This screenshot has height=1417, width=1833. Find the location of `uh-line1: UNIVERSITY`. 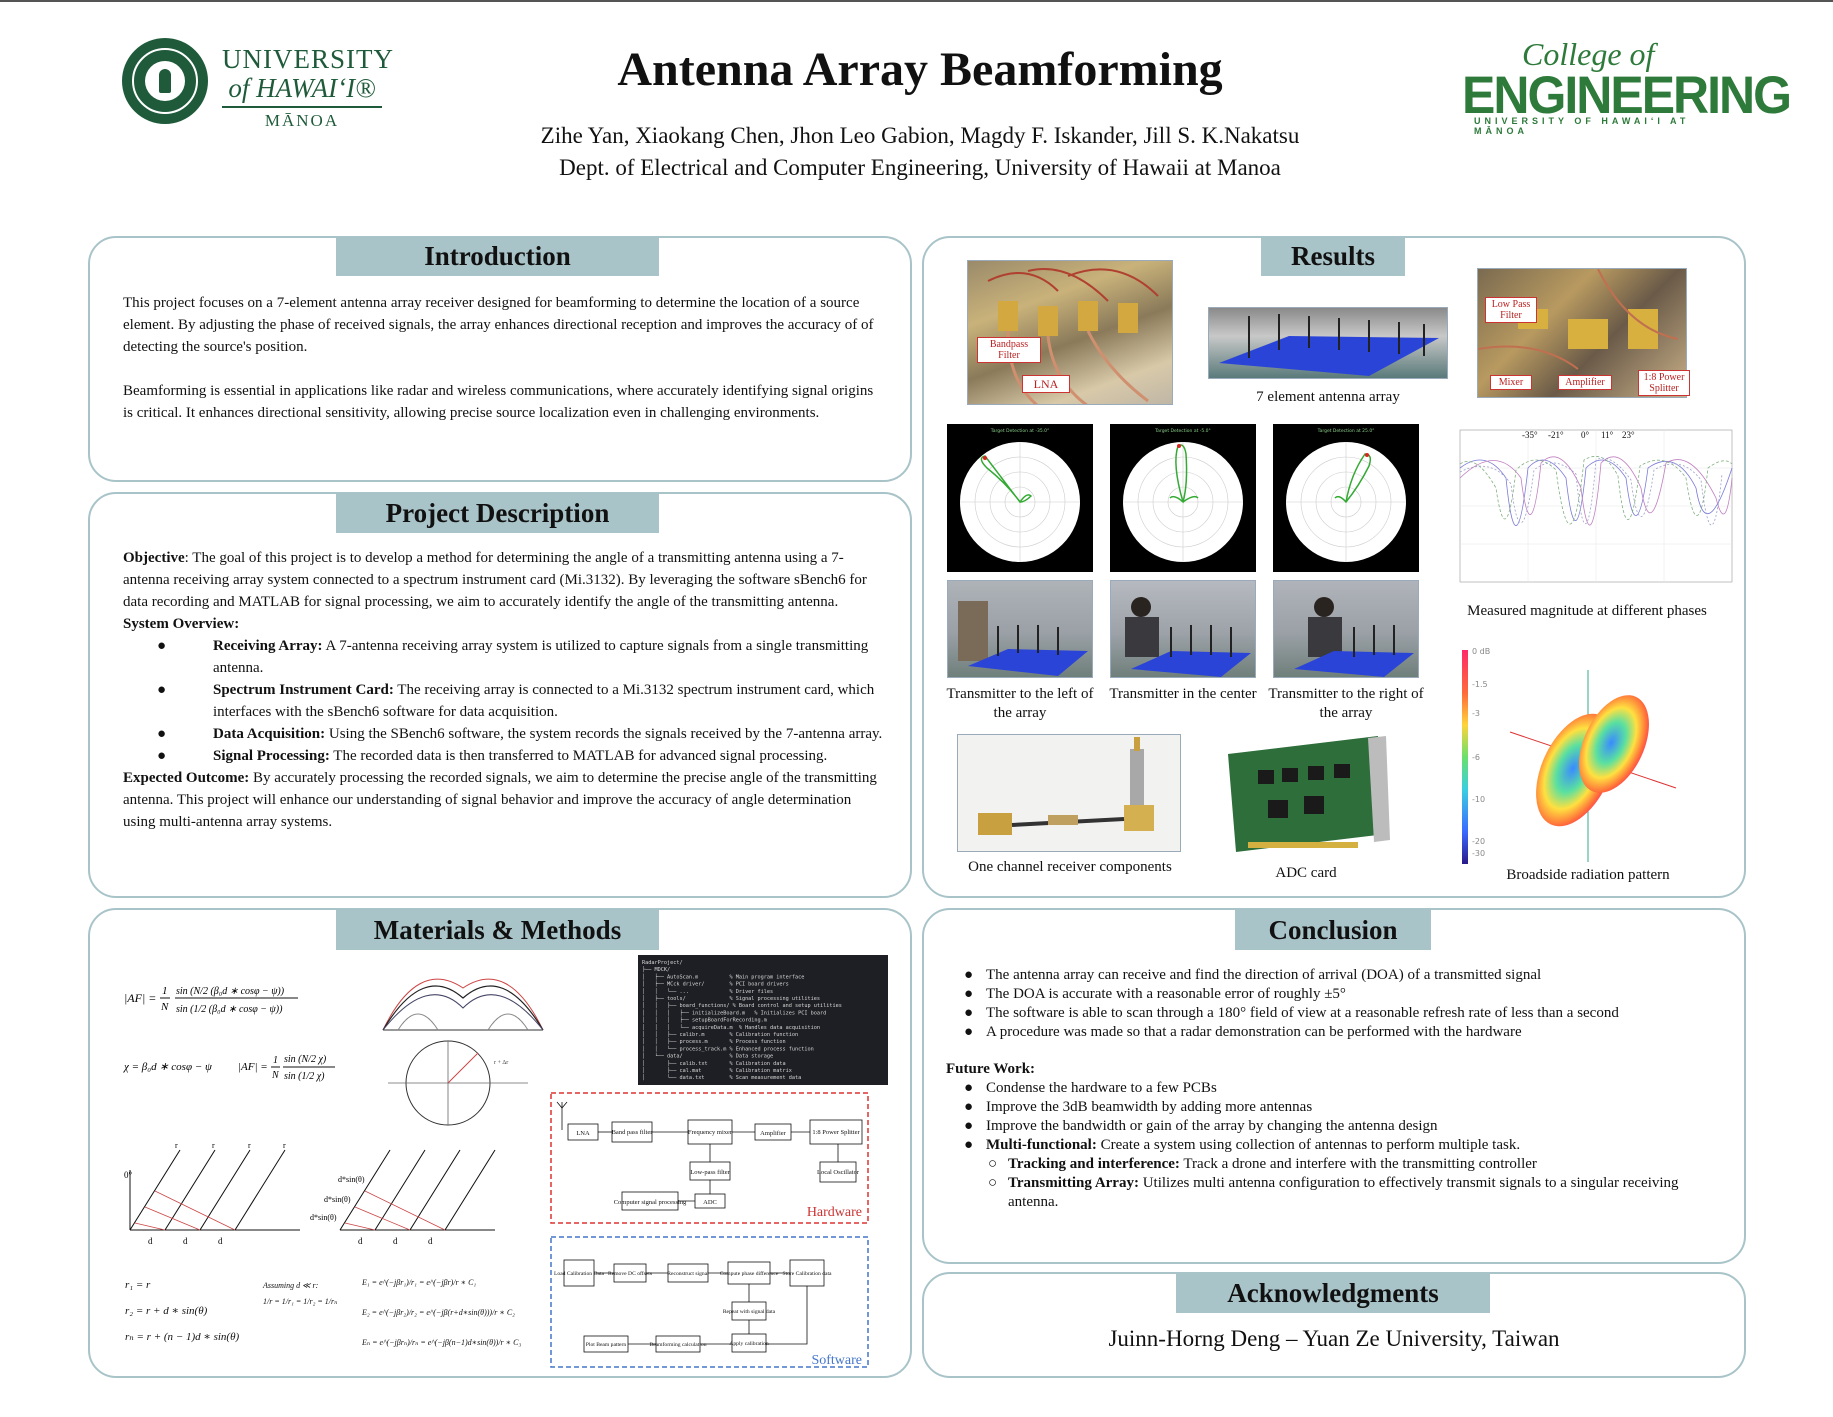

uh-line1: UNIVERSITY is located at coordinates (308, 59).